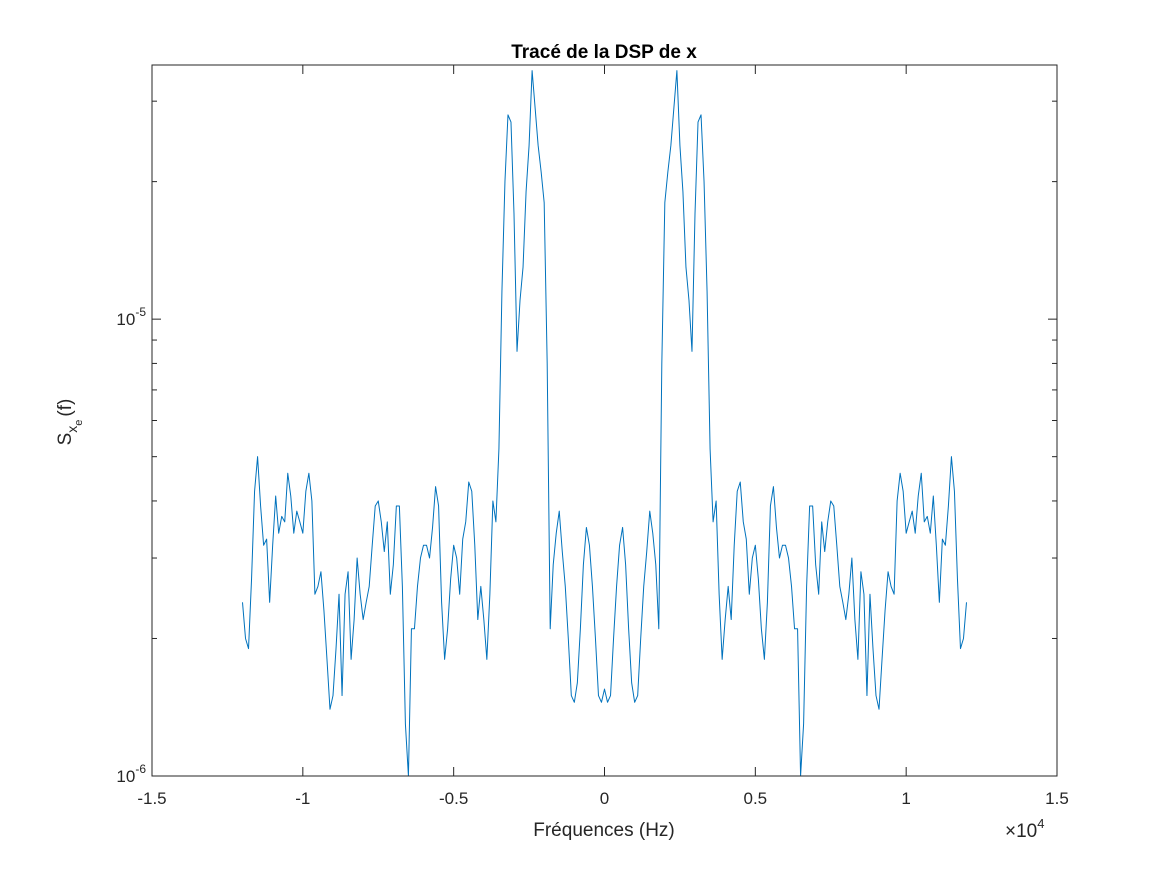  Describe the element at coordinates (604, 52) in the screenshot. I see `chart-title: Tracé de la DSP de x` at that location.